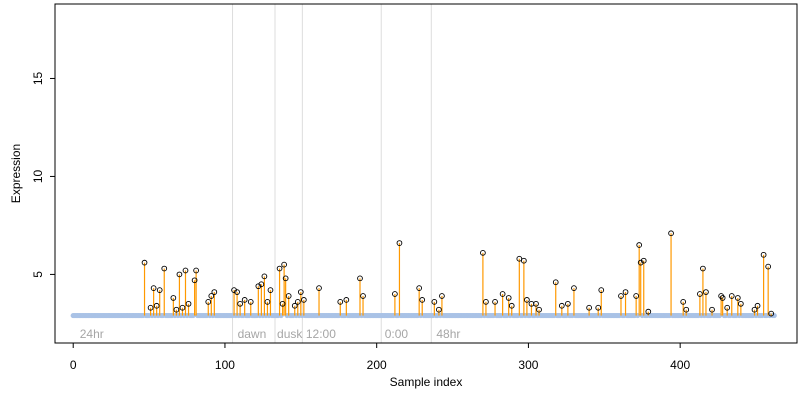 Image resolution: width=800 pixels, height=400 pixels. Describe the element at coordinates (38, 78) in the screenshot. I see `y-tick-label: 15` at that location.